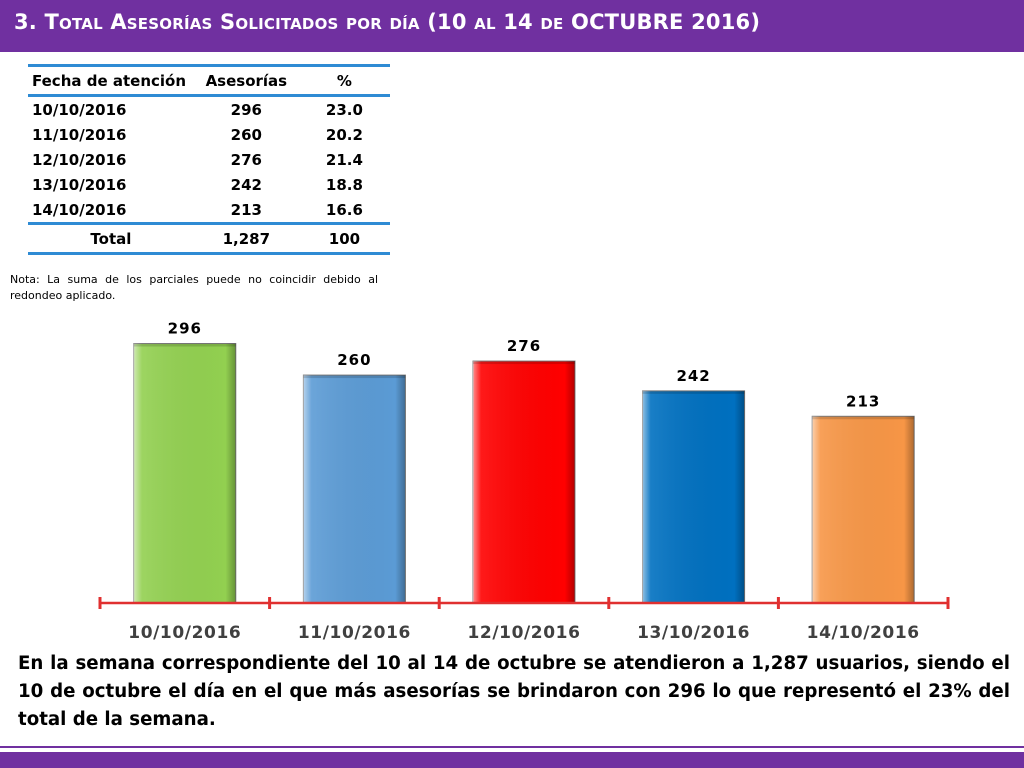  I want to click on cell-asesorias: 276, so click(246, 159).